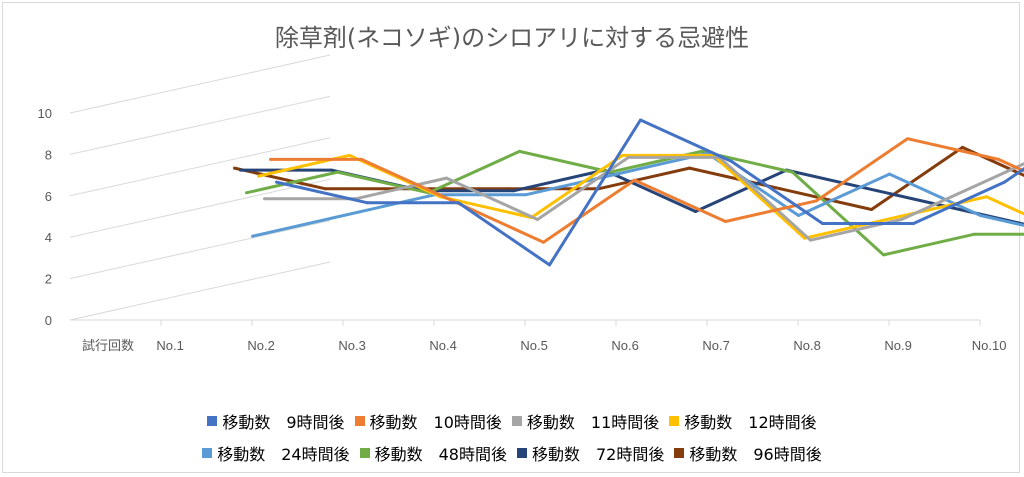 The width and height of the screenshot is (1024, 477). I want to click on x-tick-label: No.10, so click(989, 345).